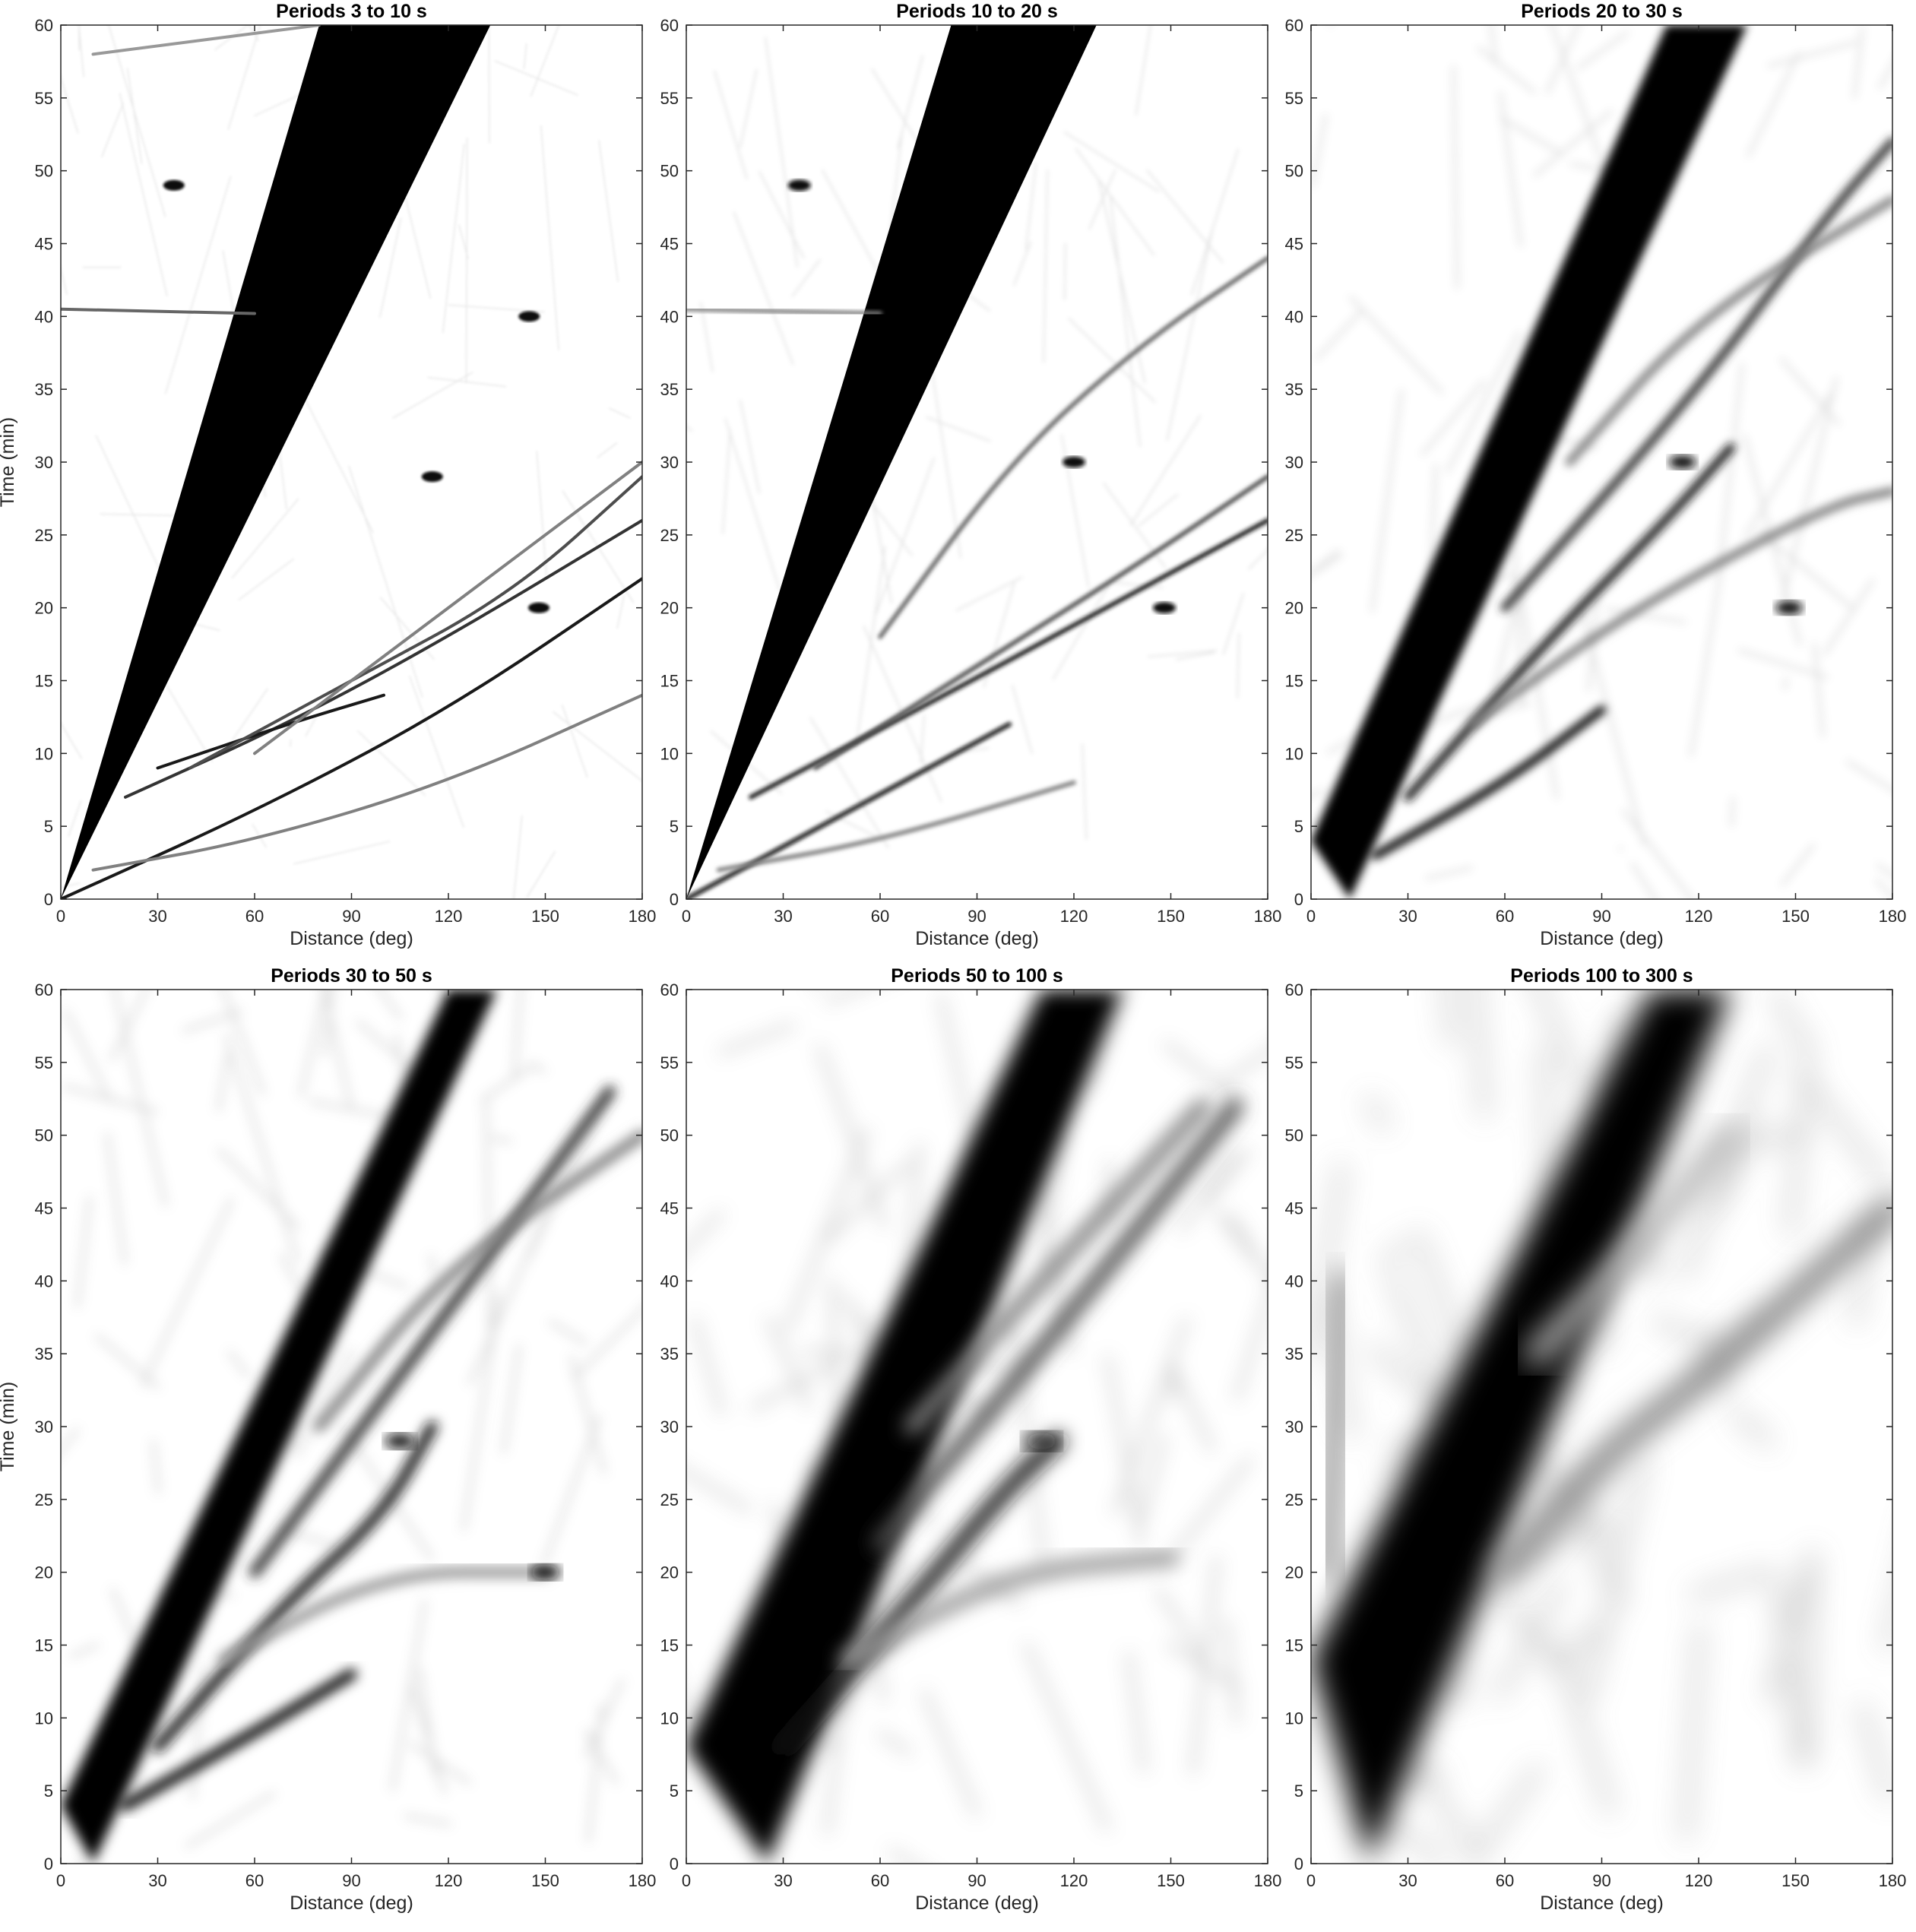  What do you see at coordinates (44, 989) in the screenshot?
I see `y-tick-label: 60` at bounding box center [44, 989].